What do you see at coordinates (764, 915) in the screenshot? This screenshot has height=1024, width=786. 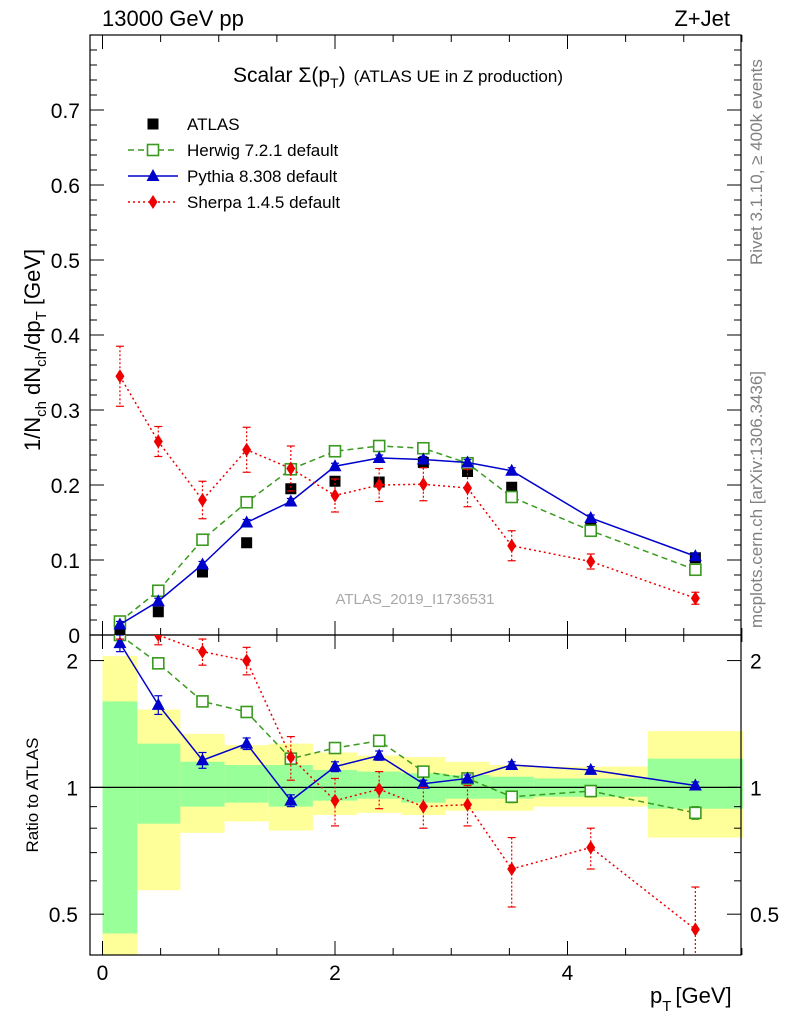 I see `ratio-tick-label-right: 0.5` at bounding box center [764, 915].